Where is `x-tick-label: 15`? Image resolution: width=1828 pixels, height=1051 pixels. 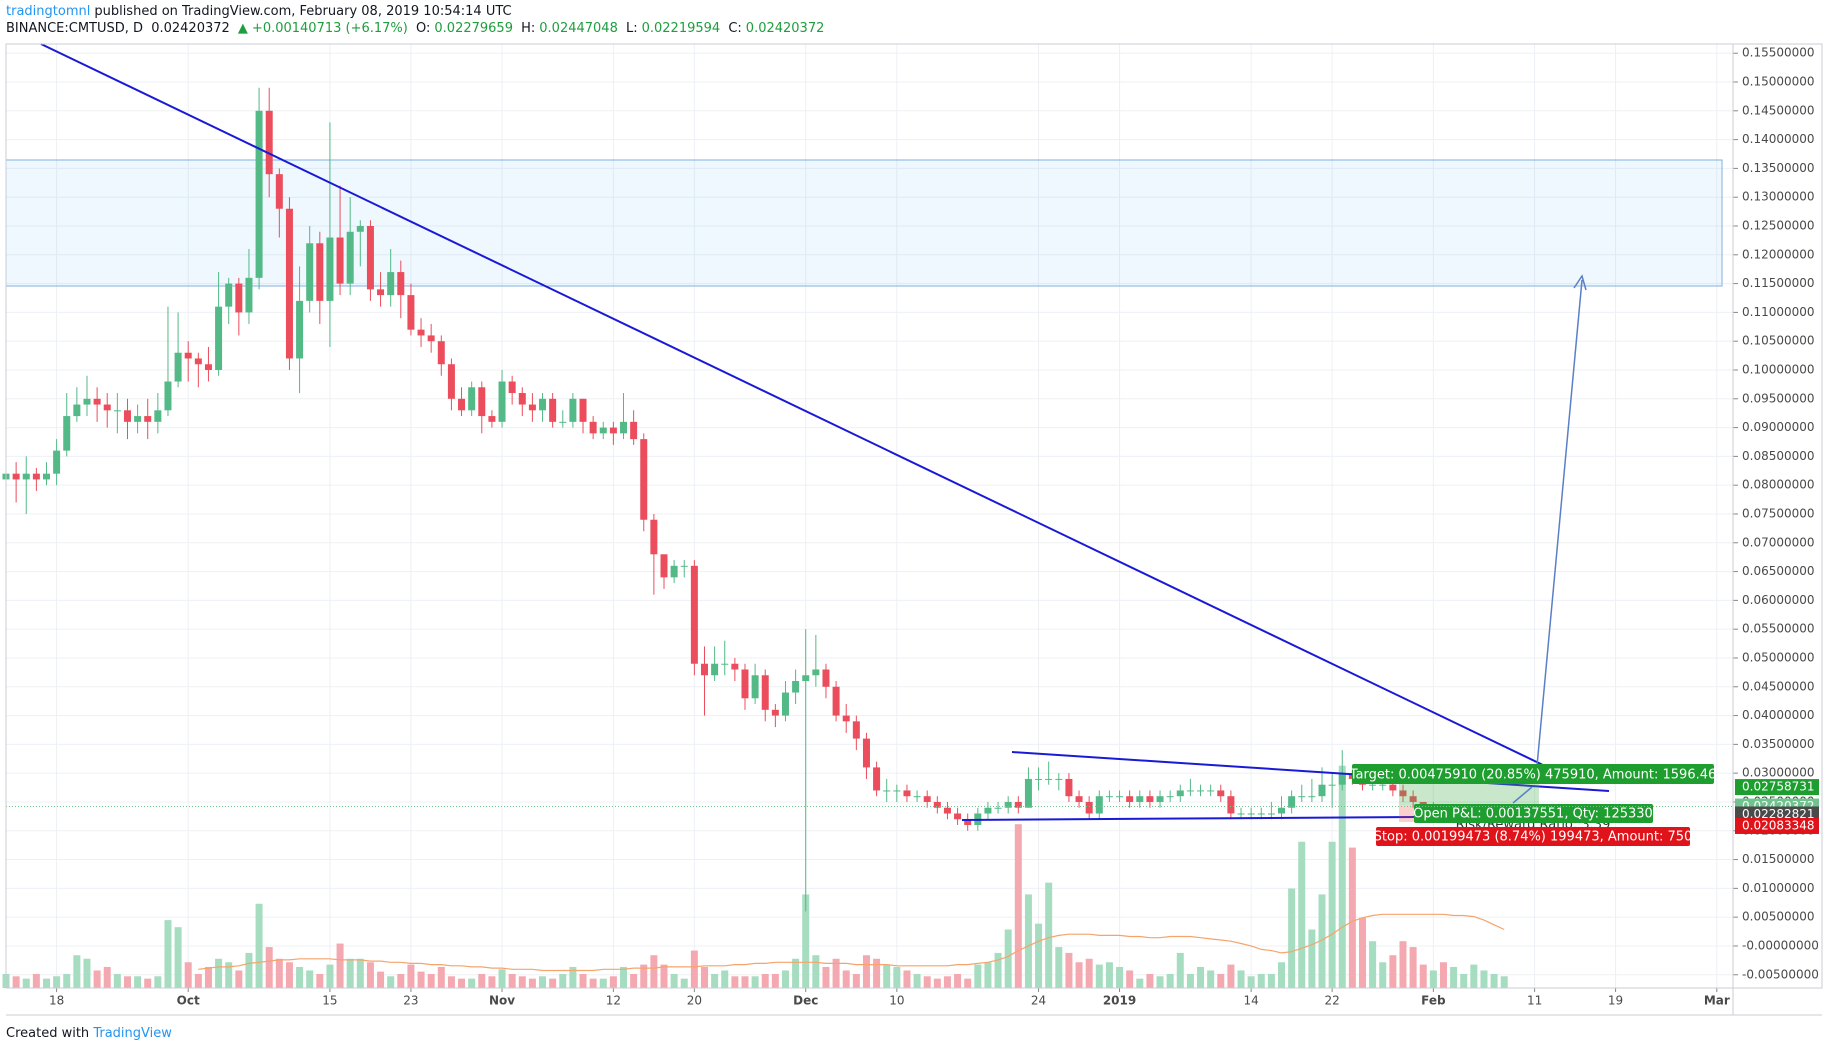
x-tick-label: 15 is located at coordinates (329, 1001).